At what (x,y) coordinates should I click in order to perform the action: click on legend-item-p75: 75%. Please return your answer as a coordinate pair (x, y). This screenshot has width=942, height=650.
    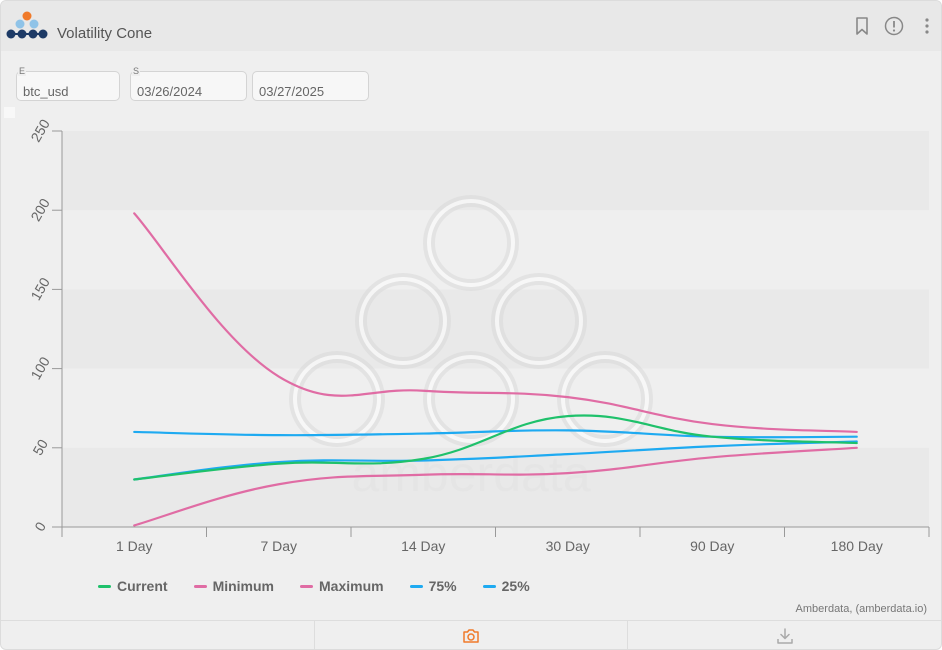
    Looking at the image, I should click on (433, 586).